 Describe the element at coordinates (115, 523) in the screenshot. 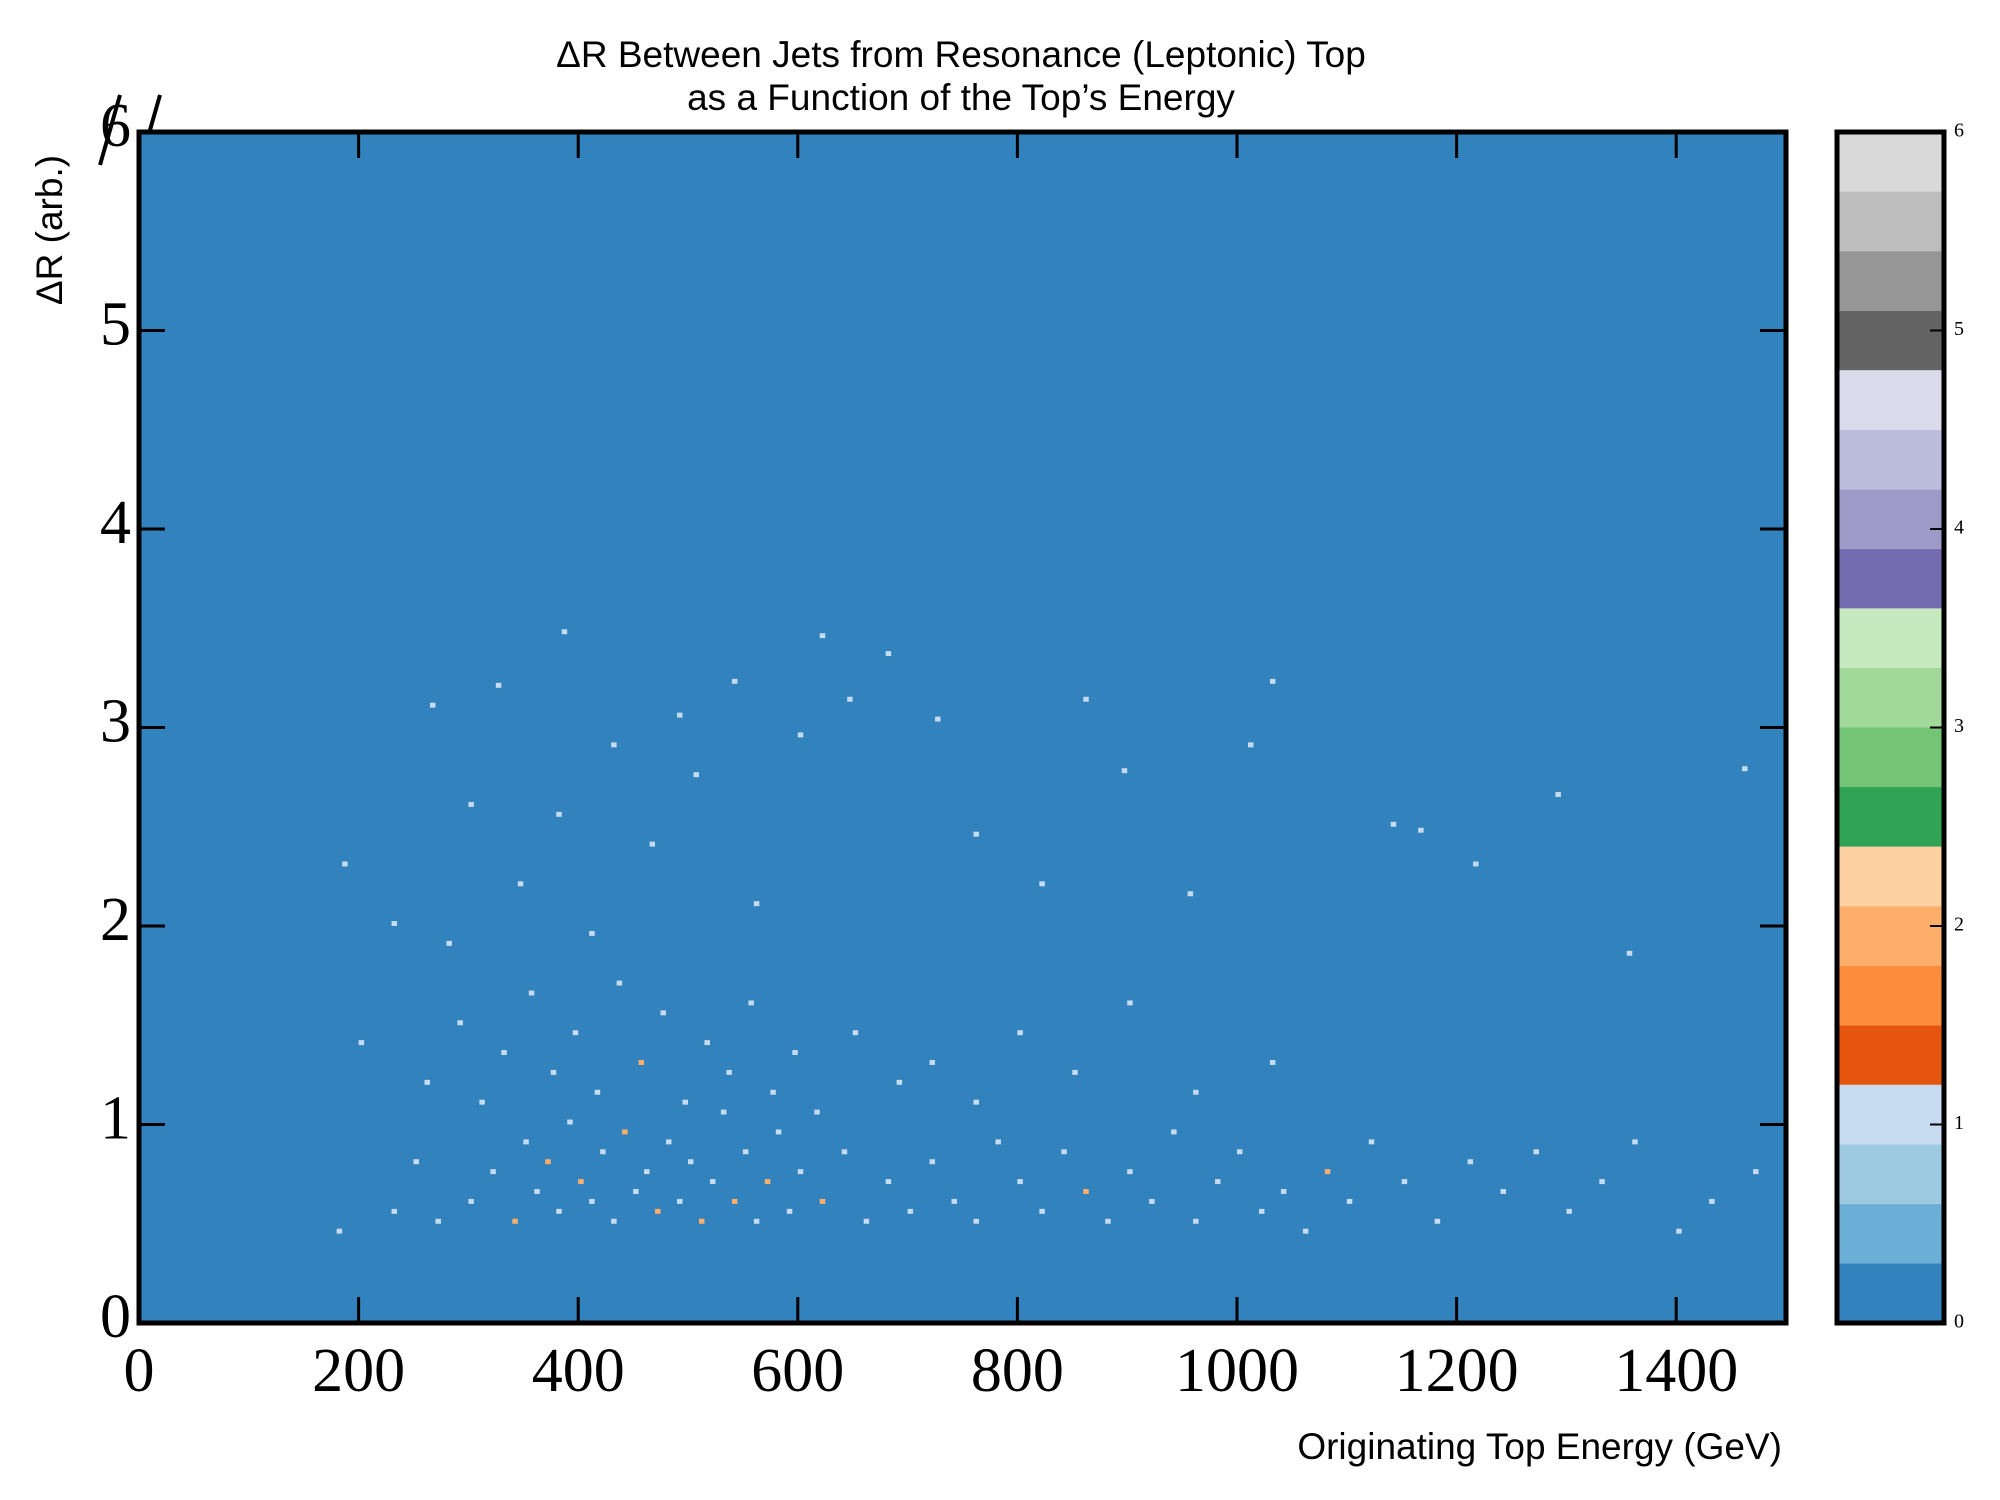

I see `y-tick-label: 4` at that location.